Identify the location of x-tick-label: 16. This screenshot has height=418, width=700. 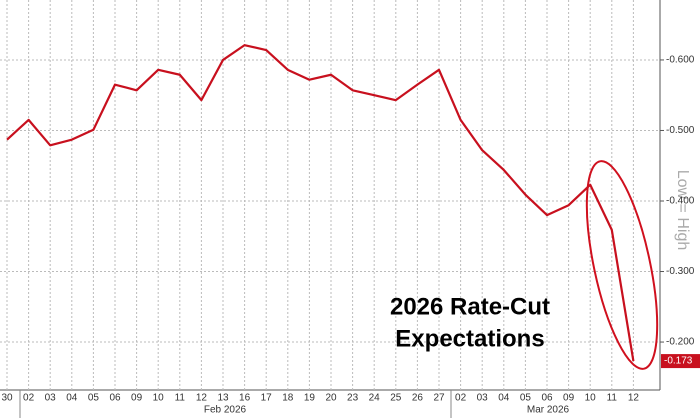
(245, 398).